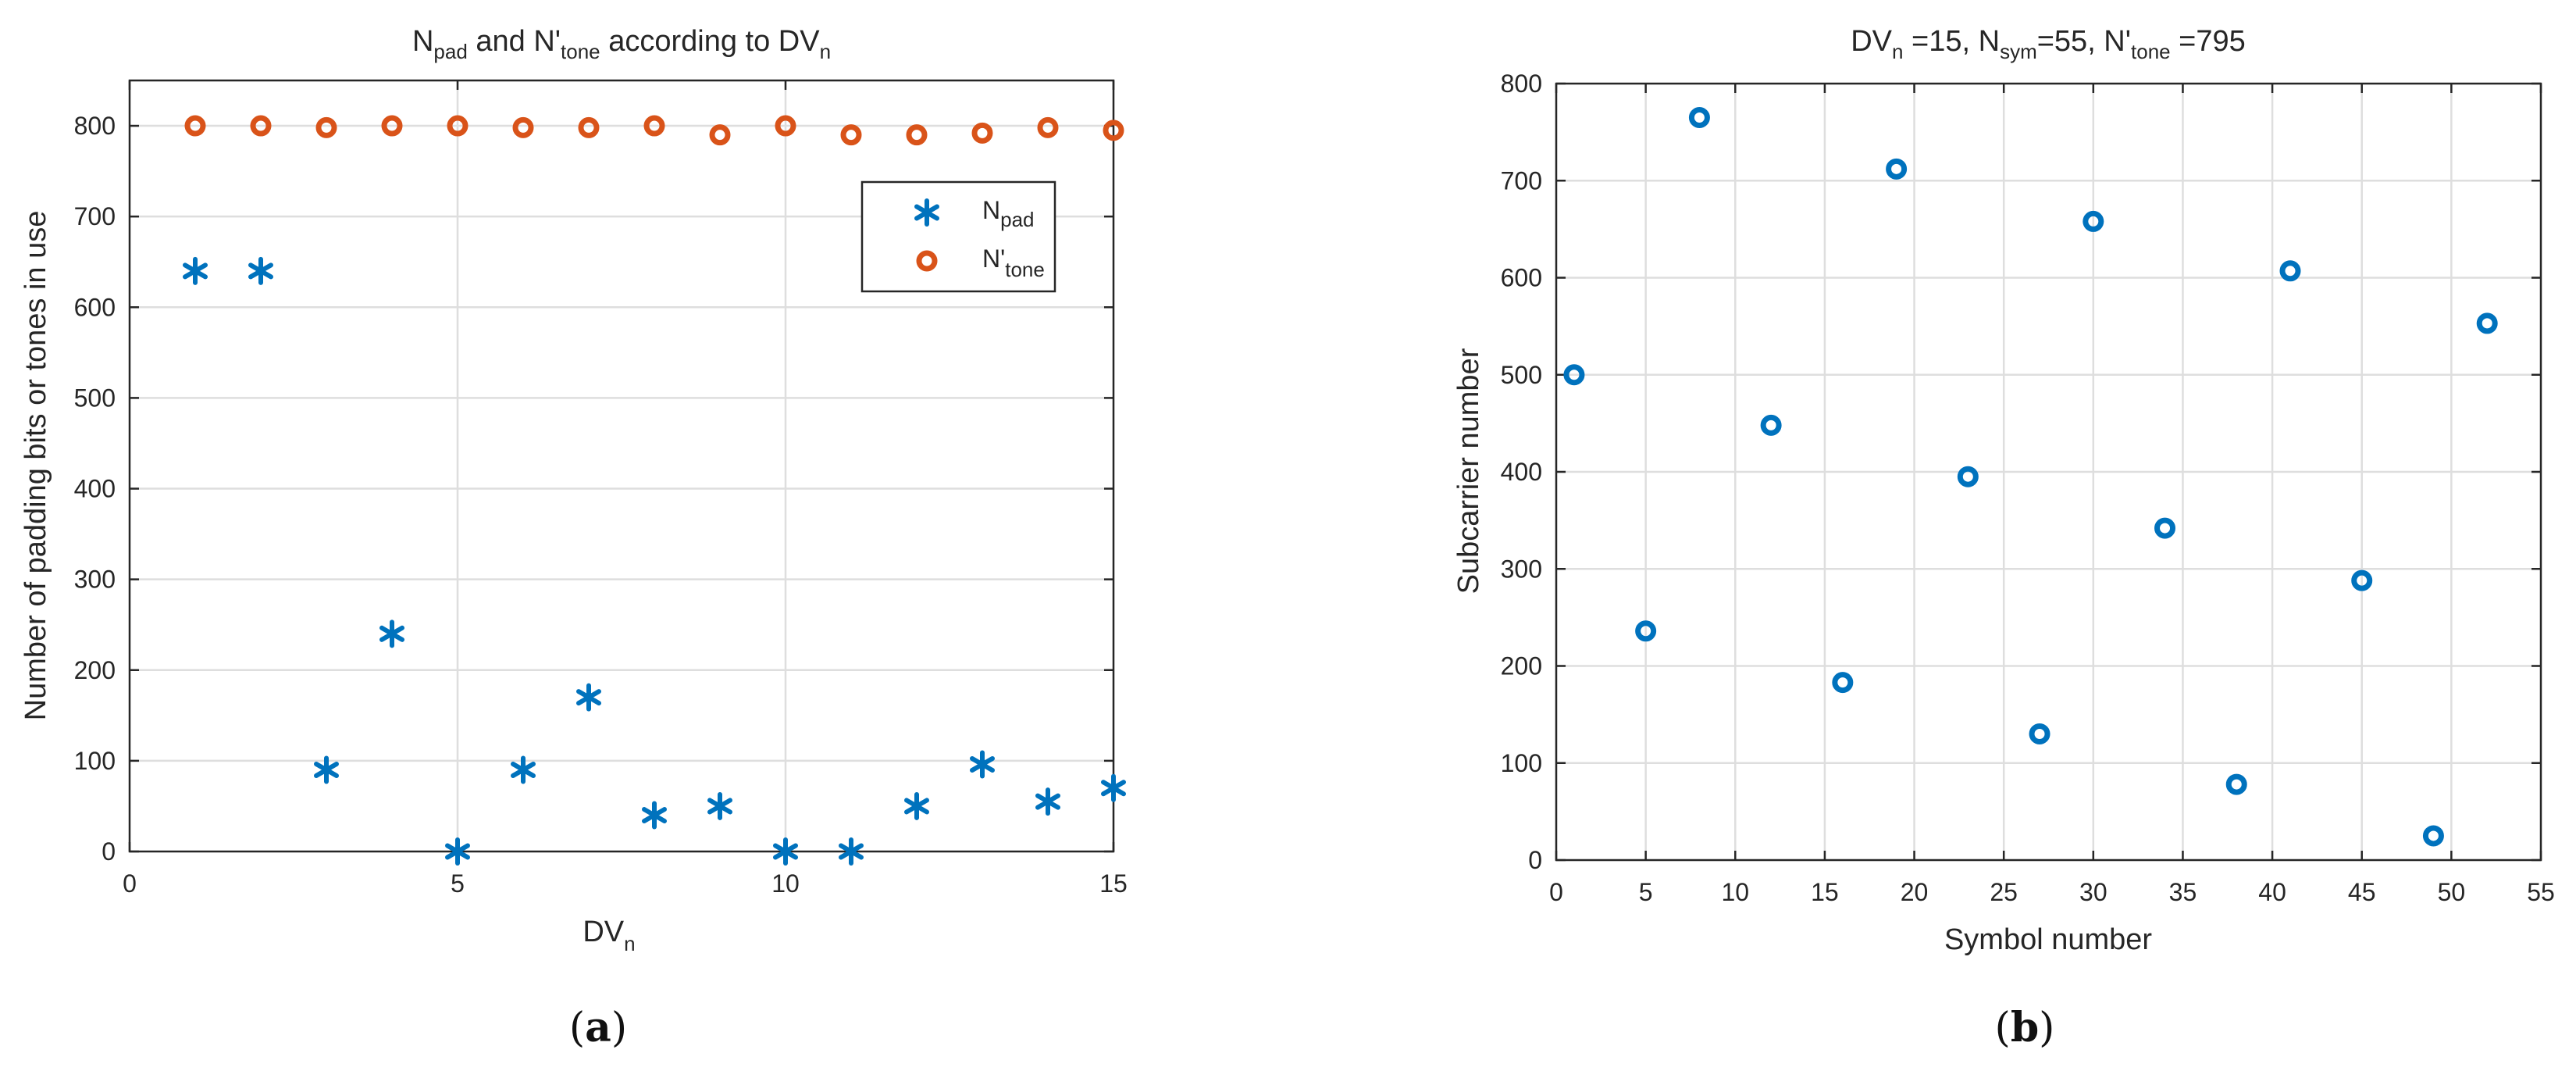  I want to click on y-tick-label: 200, so click(1521, 666).